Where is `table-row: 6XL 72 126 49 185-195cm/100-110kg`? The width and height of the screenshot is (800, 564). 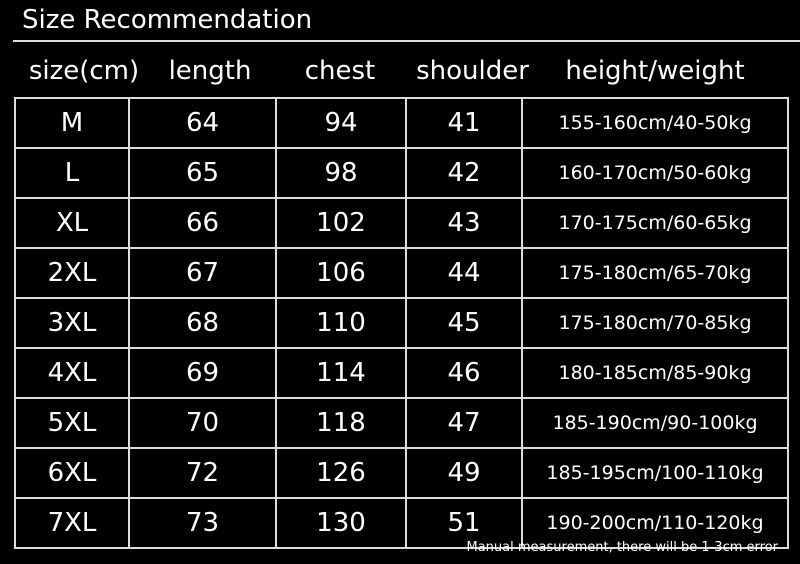 table-row: 6XL 72 126 49 185-195cm/100-110kg is located at coordinates (401, 473).